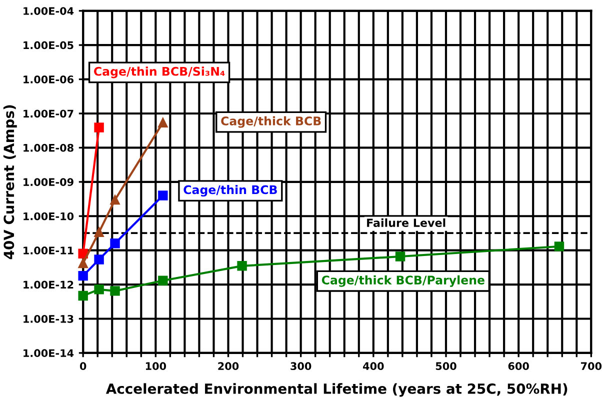 The width and height of the screenshot is (602, 402). I want to click on y-tick-label: 1.00E-13, so click(49, 318).